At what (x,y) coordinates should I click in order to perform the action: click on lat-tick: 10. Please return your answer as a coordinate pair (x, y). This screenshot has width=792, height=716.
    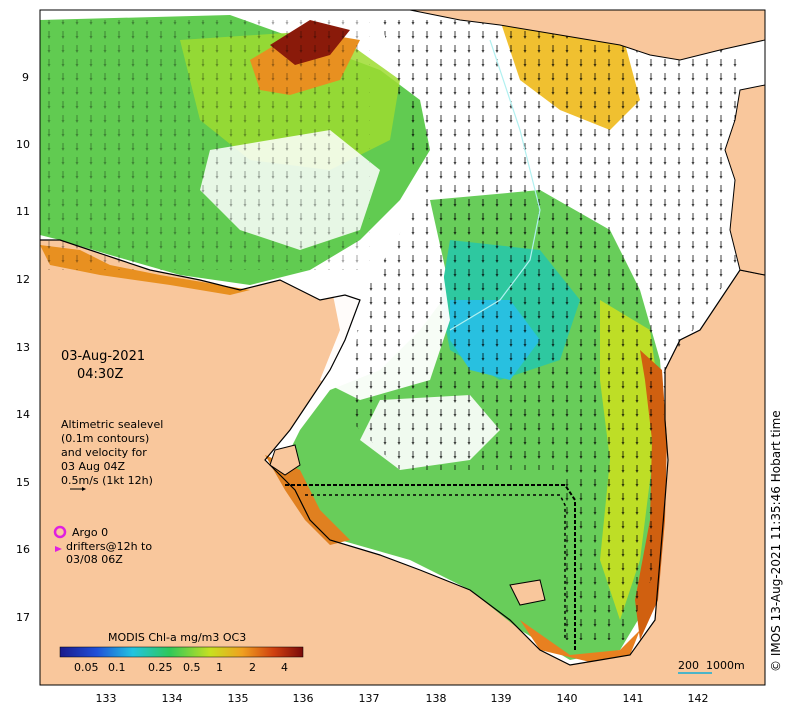
    Looking at the image, I should click on (23, 144).